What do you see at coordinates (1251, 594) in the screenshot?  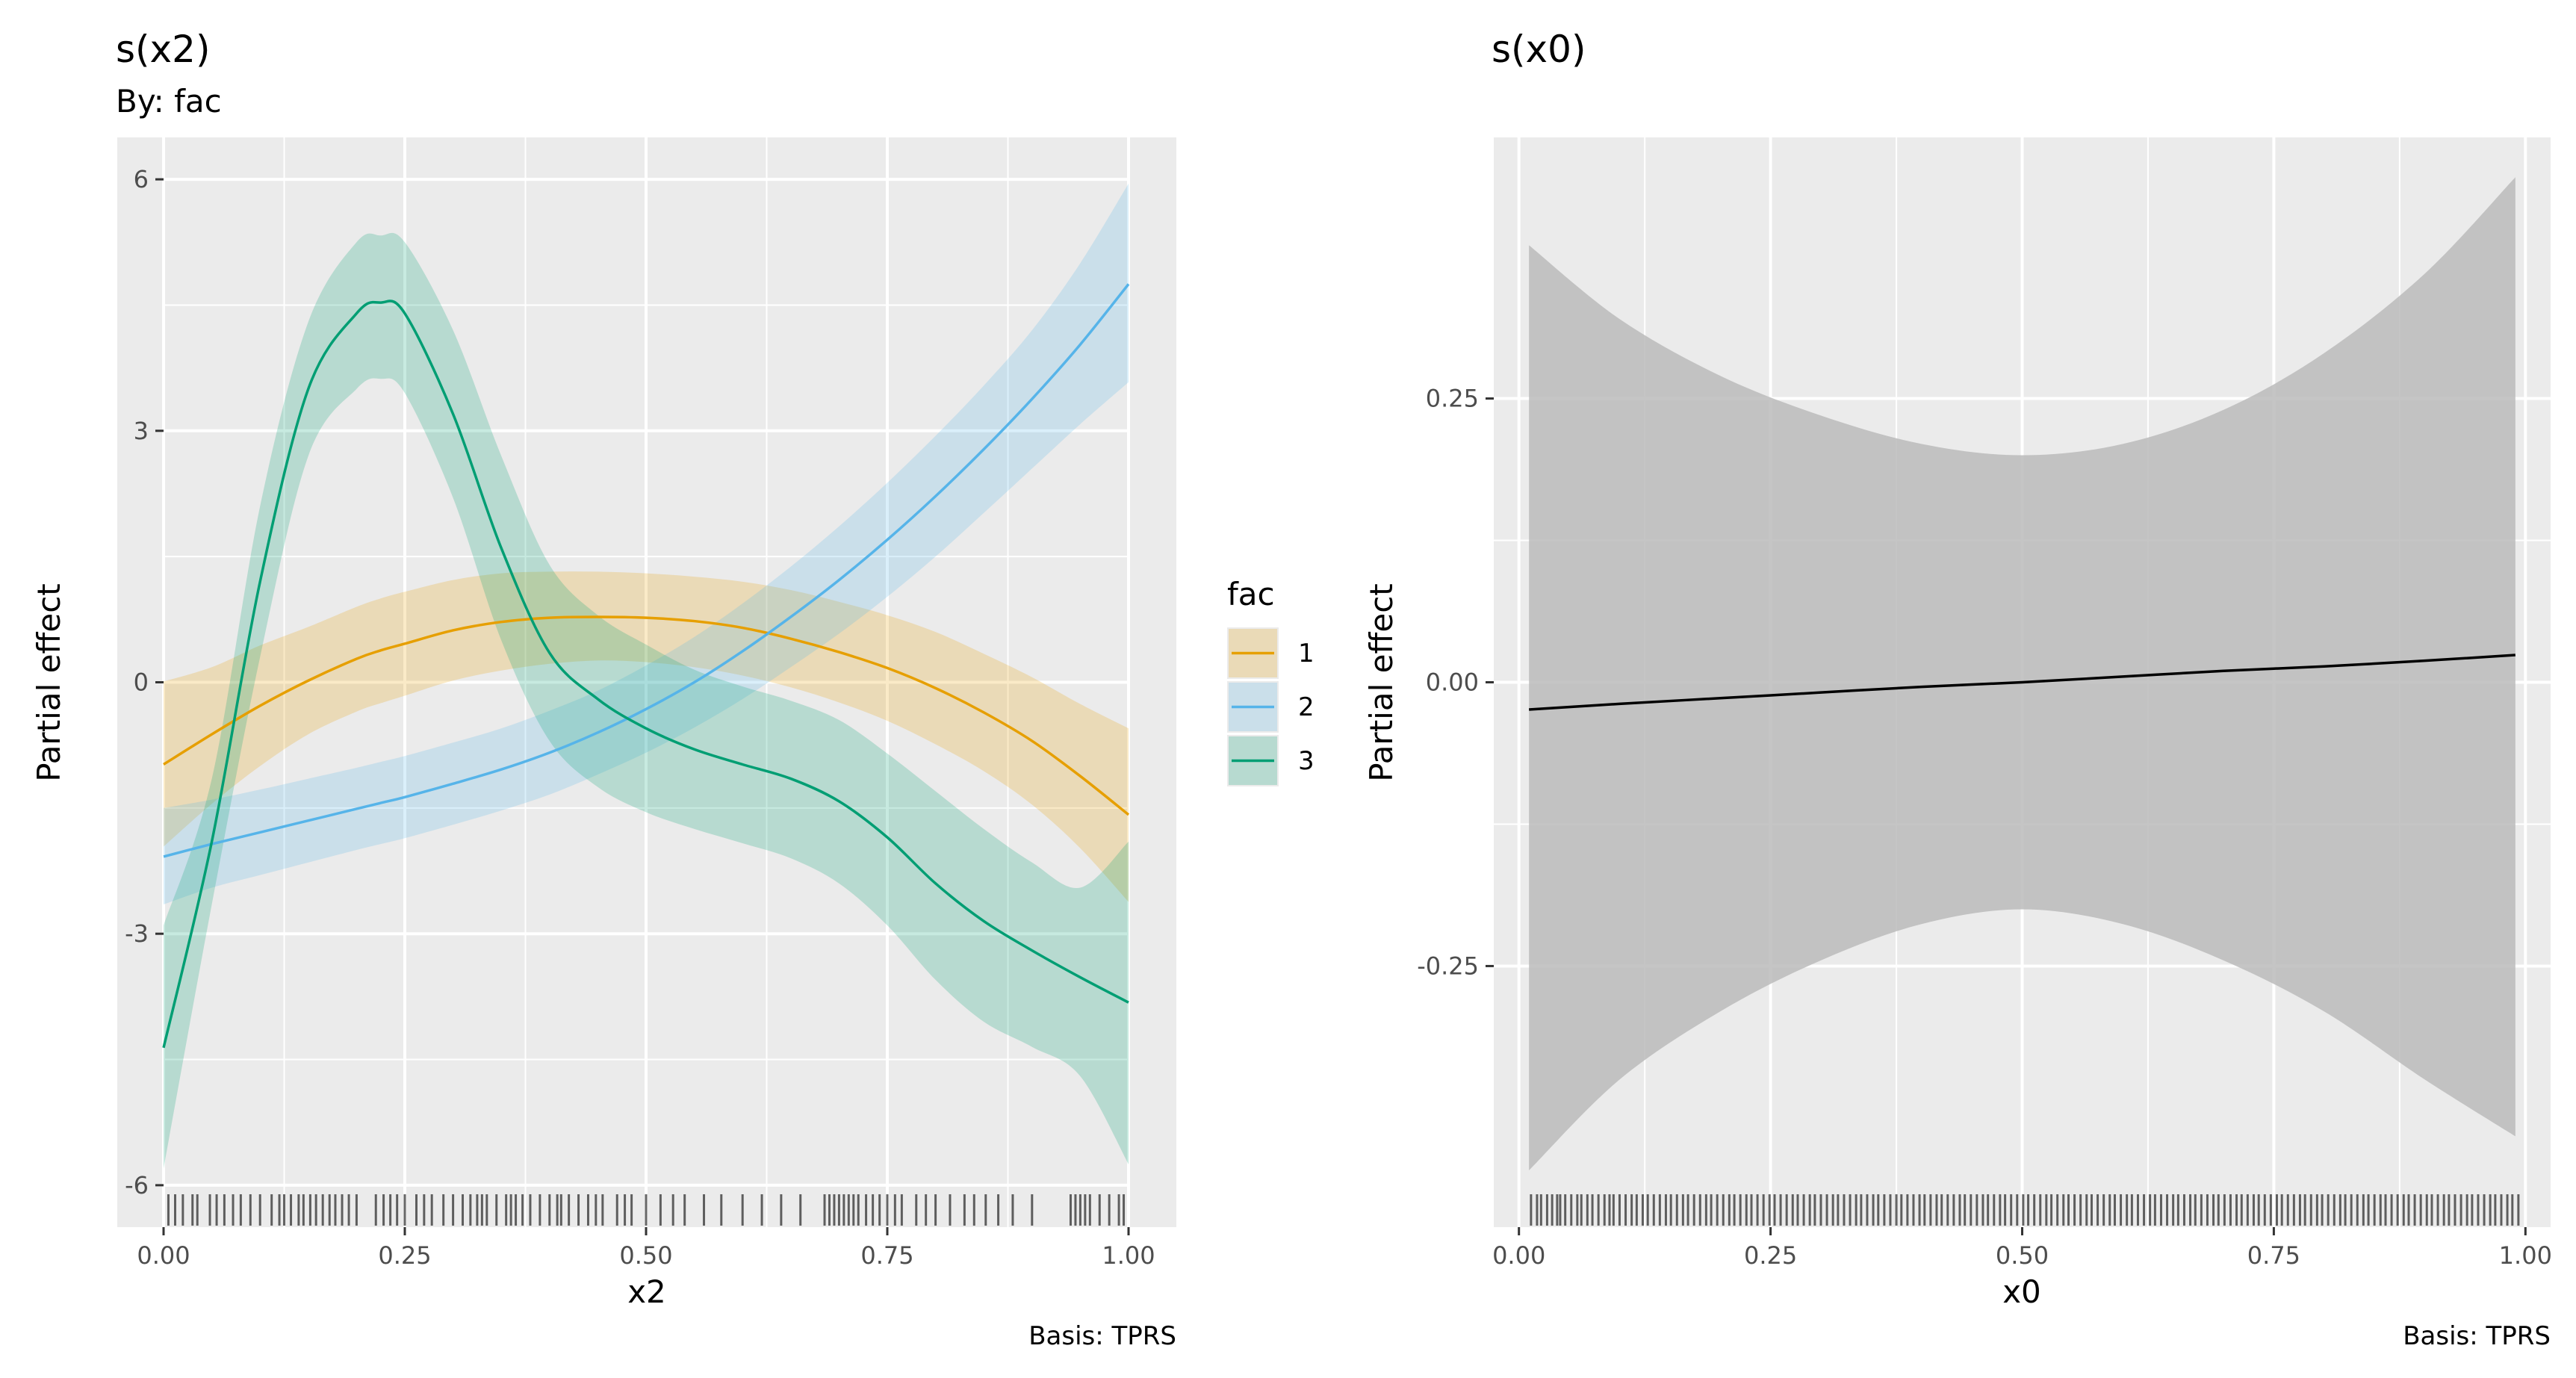 I see `legend-title: fac` at bounding box center [1251, 594].